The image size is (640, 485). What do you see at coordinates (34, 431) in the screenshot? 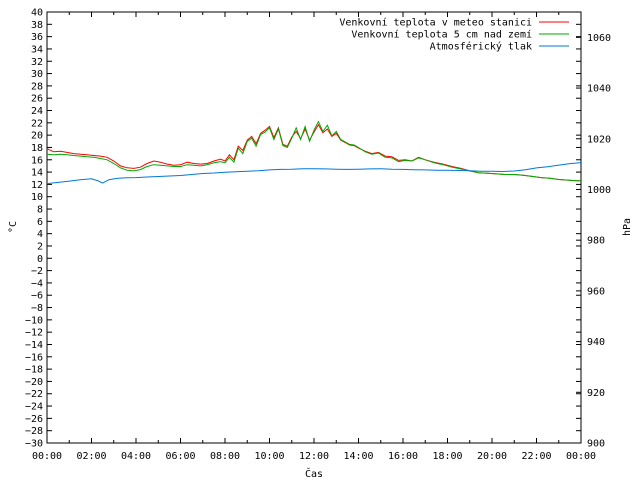
I see `y-left-tick-label: −28` at bounding box center [34, 431].